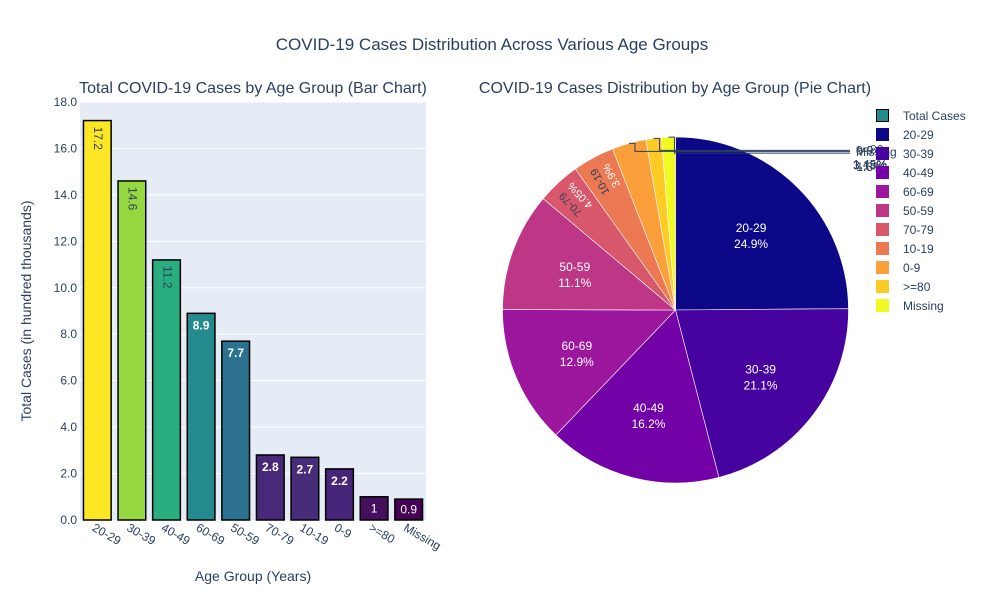  I want to click on legend-item: >=80, so click(921, 286).